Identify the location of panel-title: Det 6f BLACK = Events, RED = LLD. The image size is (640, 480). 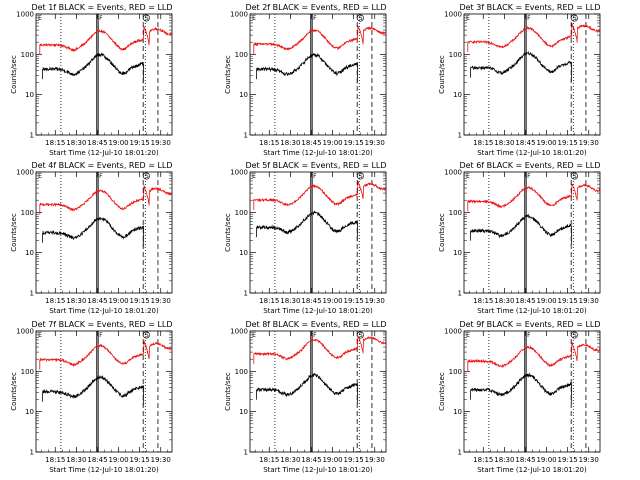
(529, 165).